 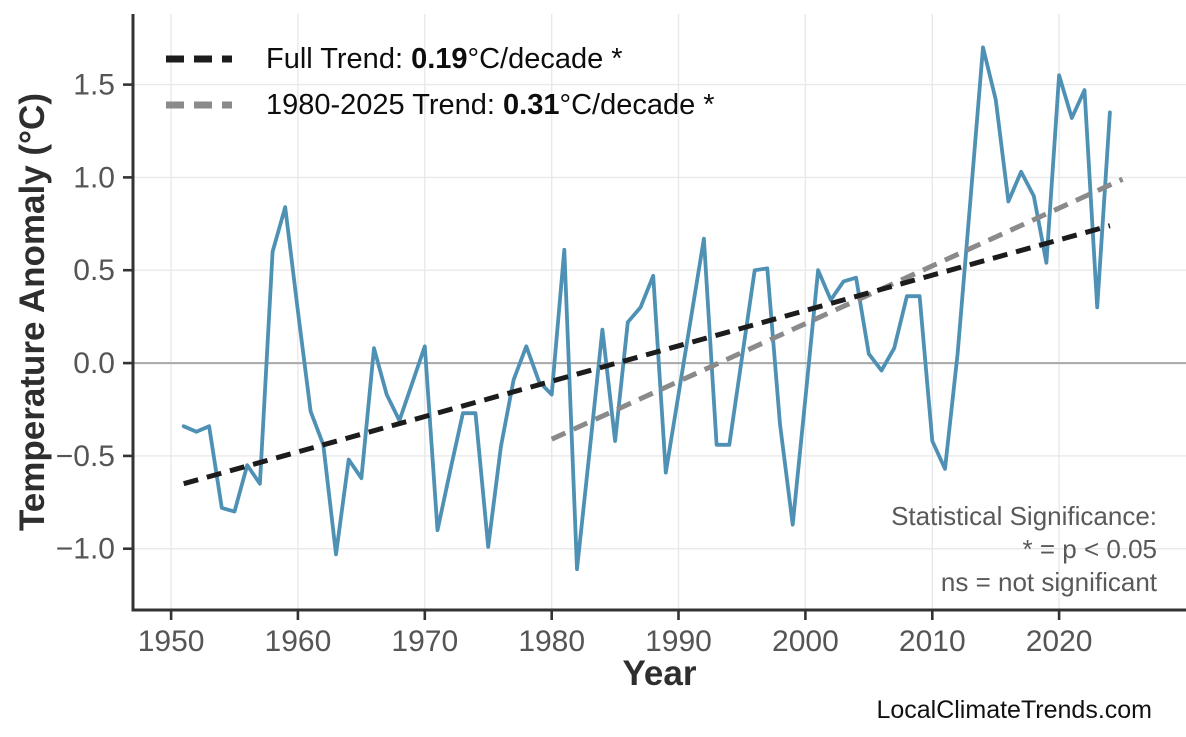 What do you see at coordinates (94, 363) in the screenshot?
I see `y-tick-label: 0.0` at bounding box center [94, 363].